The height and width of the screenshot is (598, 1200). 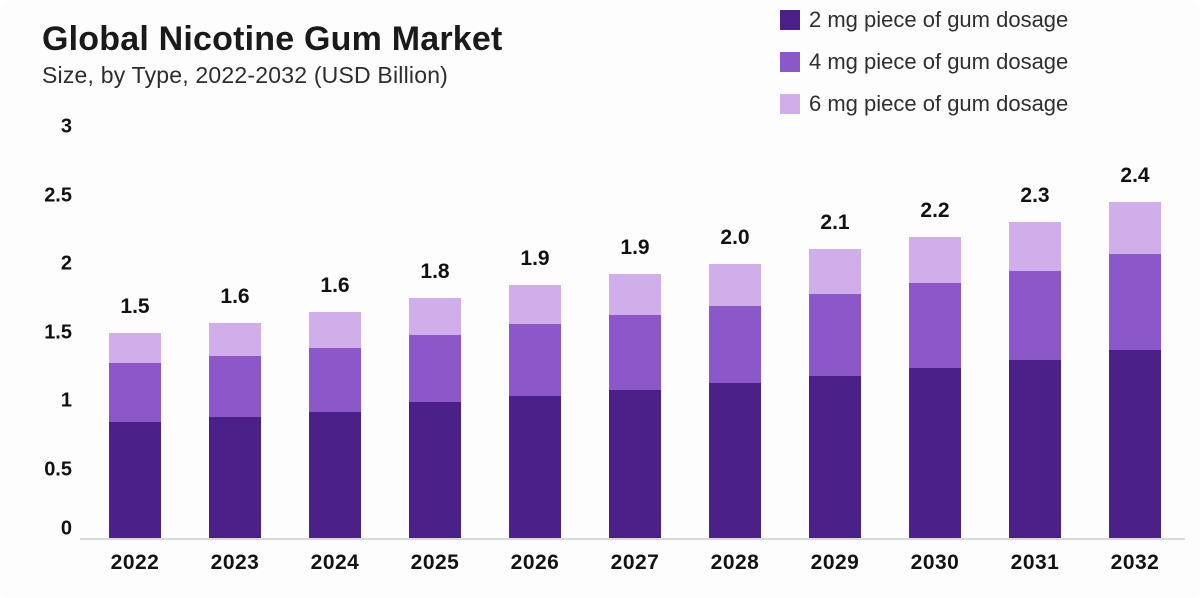 What do you see at coordinates (935, 562) in the screenshot?
I see `x-tick-label: 2030` at bounding box center [935, 562].